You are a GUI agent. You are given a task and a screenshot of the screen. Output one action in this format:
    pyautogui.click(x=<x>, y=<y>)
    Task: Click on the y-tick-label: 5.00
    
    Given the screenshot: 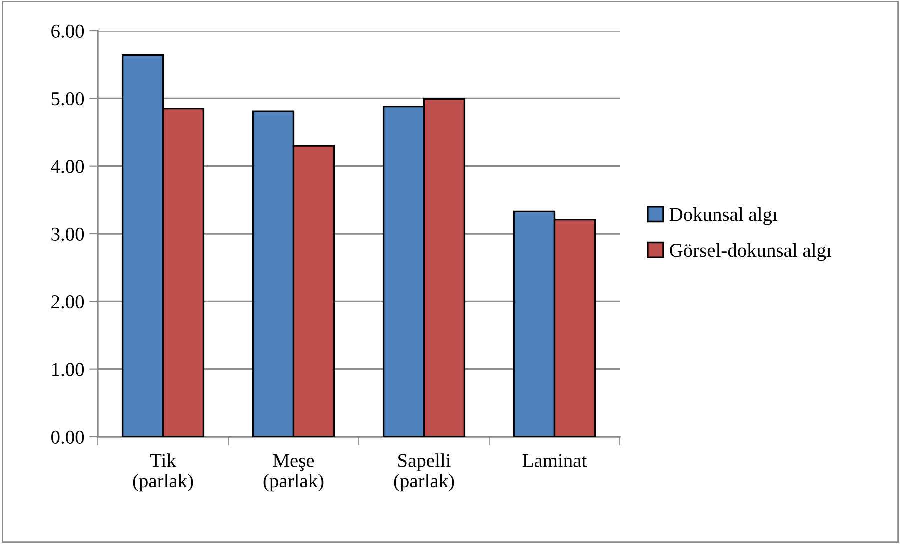 What is the action you would take?
    pyautogui.click(x=68, y=99)
    